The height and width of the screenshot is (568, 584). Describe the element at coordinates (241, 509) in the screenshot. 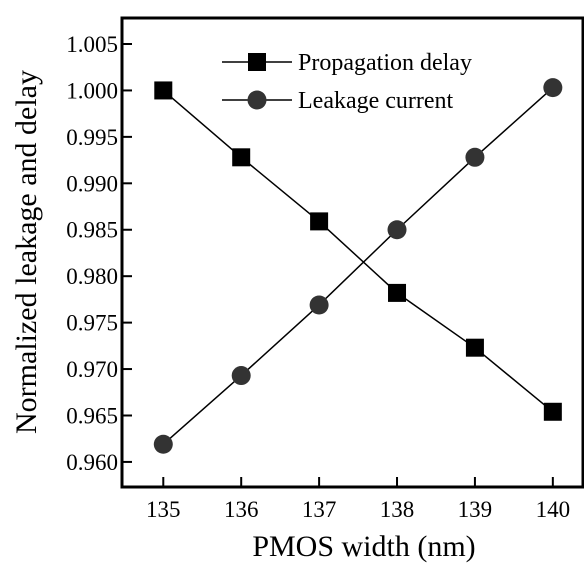

I see `x-tick-label: 136` at that location.